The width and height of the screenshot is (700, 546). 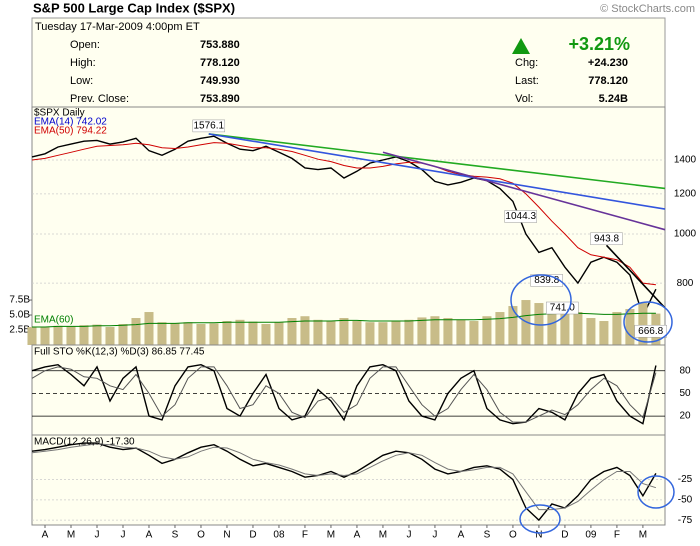 What do you see at coordinates (685, 520) in the screenshot?
I see `y-tick-label: -75` at bounding box center [685, 520].